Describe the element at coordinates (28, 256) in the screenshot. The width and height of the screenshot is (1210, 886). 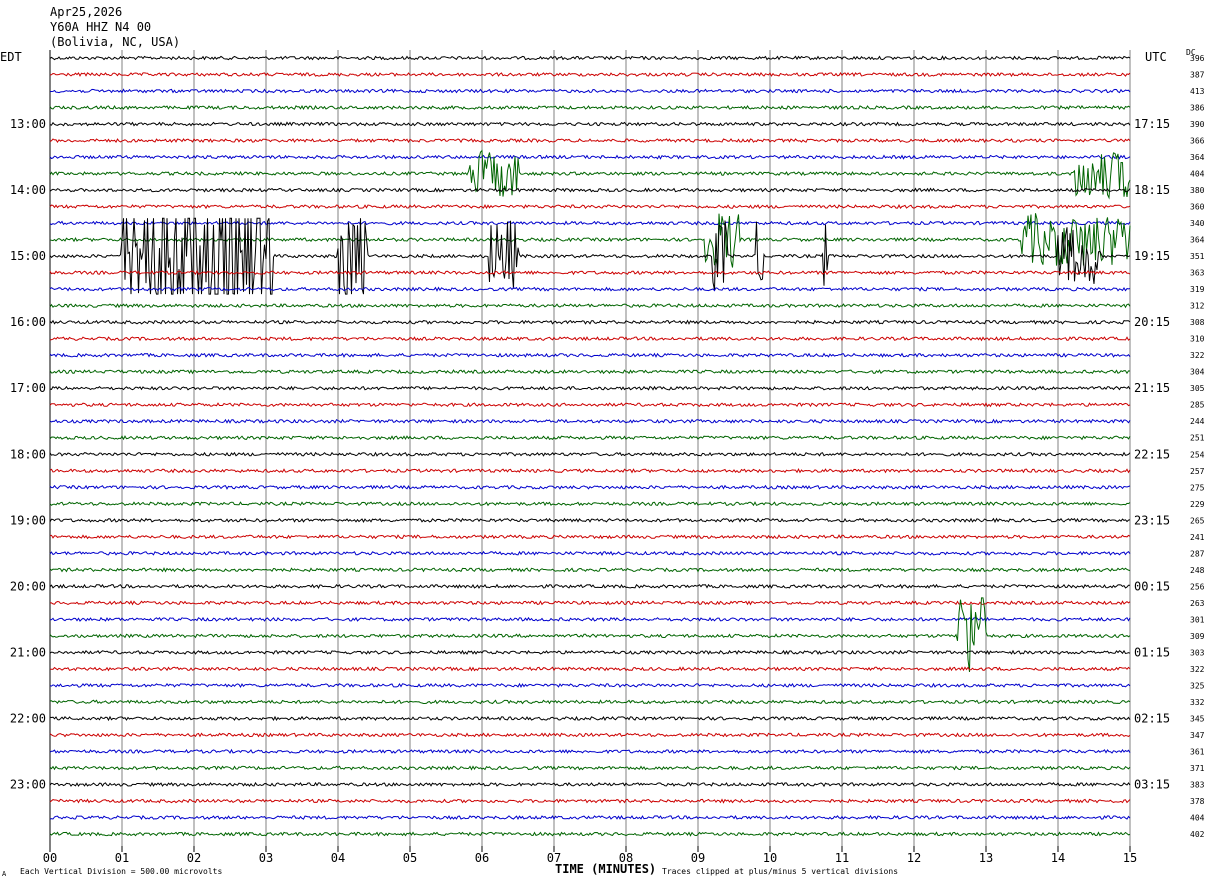
I see `left-time-label: 15:00` at that location.